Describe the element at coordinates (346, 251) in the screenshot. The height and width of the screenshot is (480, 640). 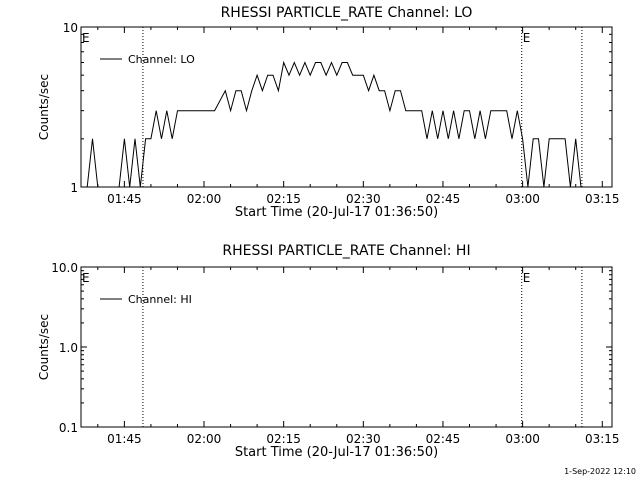
I see `chart-title: RHESSI PARTICLE_RATE Channel: HI` at that location.